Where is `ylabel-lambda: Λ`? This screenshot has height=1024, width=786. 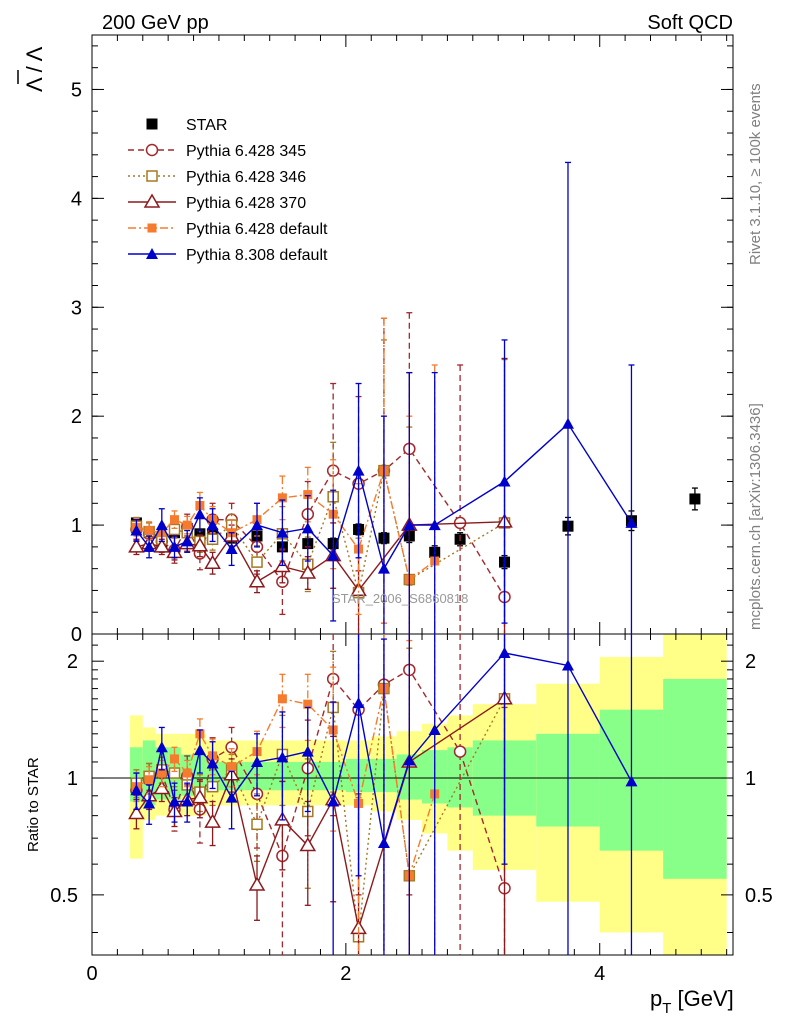 ylabel-lambda: Λ is located at coordinates (34, 53).